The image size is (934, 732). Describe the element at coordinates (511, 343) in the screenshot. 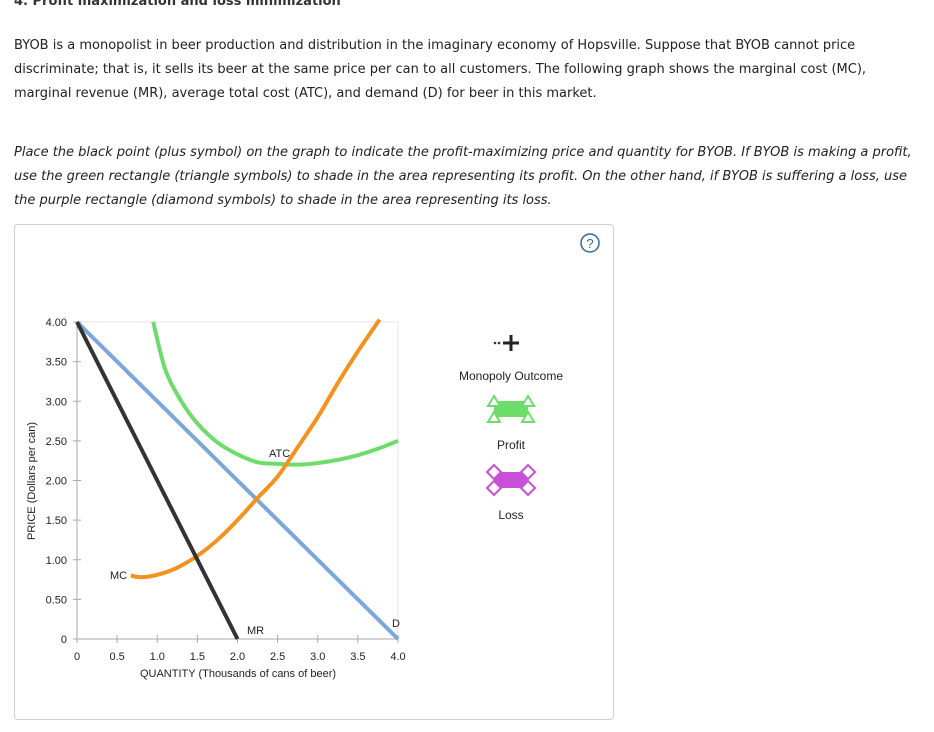

I see `plus-icon` at that location.